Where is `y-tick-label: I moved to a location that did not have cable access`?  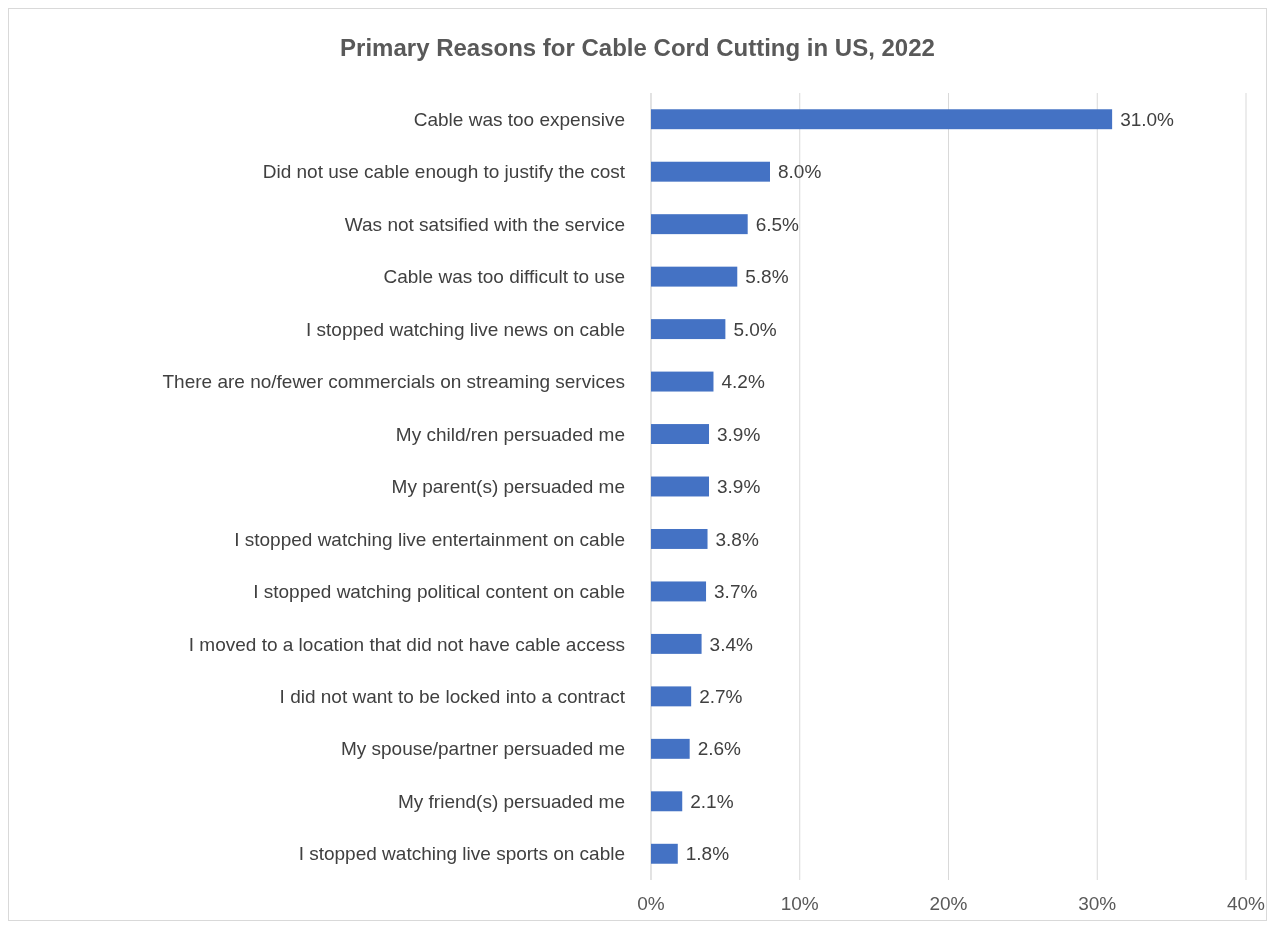
y-tick-label: I moved to a location that did not have cable access is located at coordinates (406, 644).